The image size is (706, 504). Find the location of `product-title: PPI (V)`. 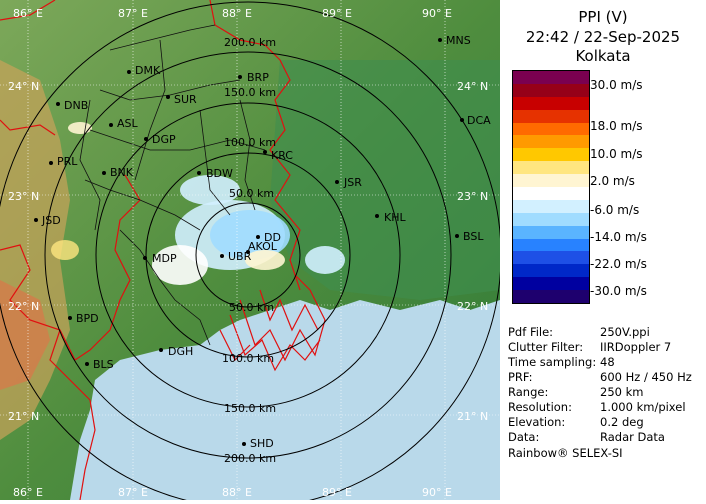

product-title: PPI (V) is located at coordinates (603, 17).